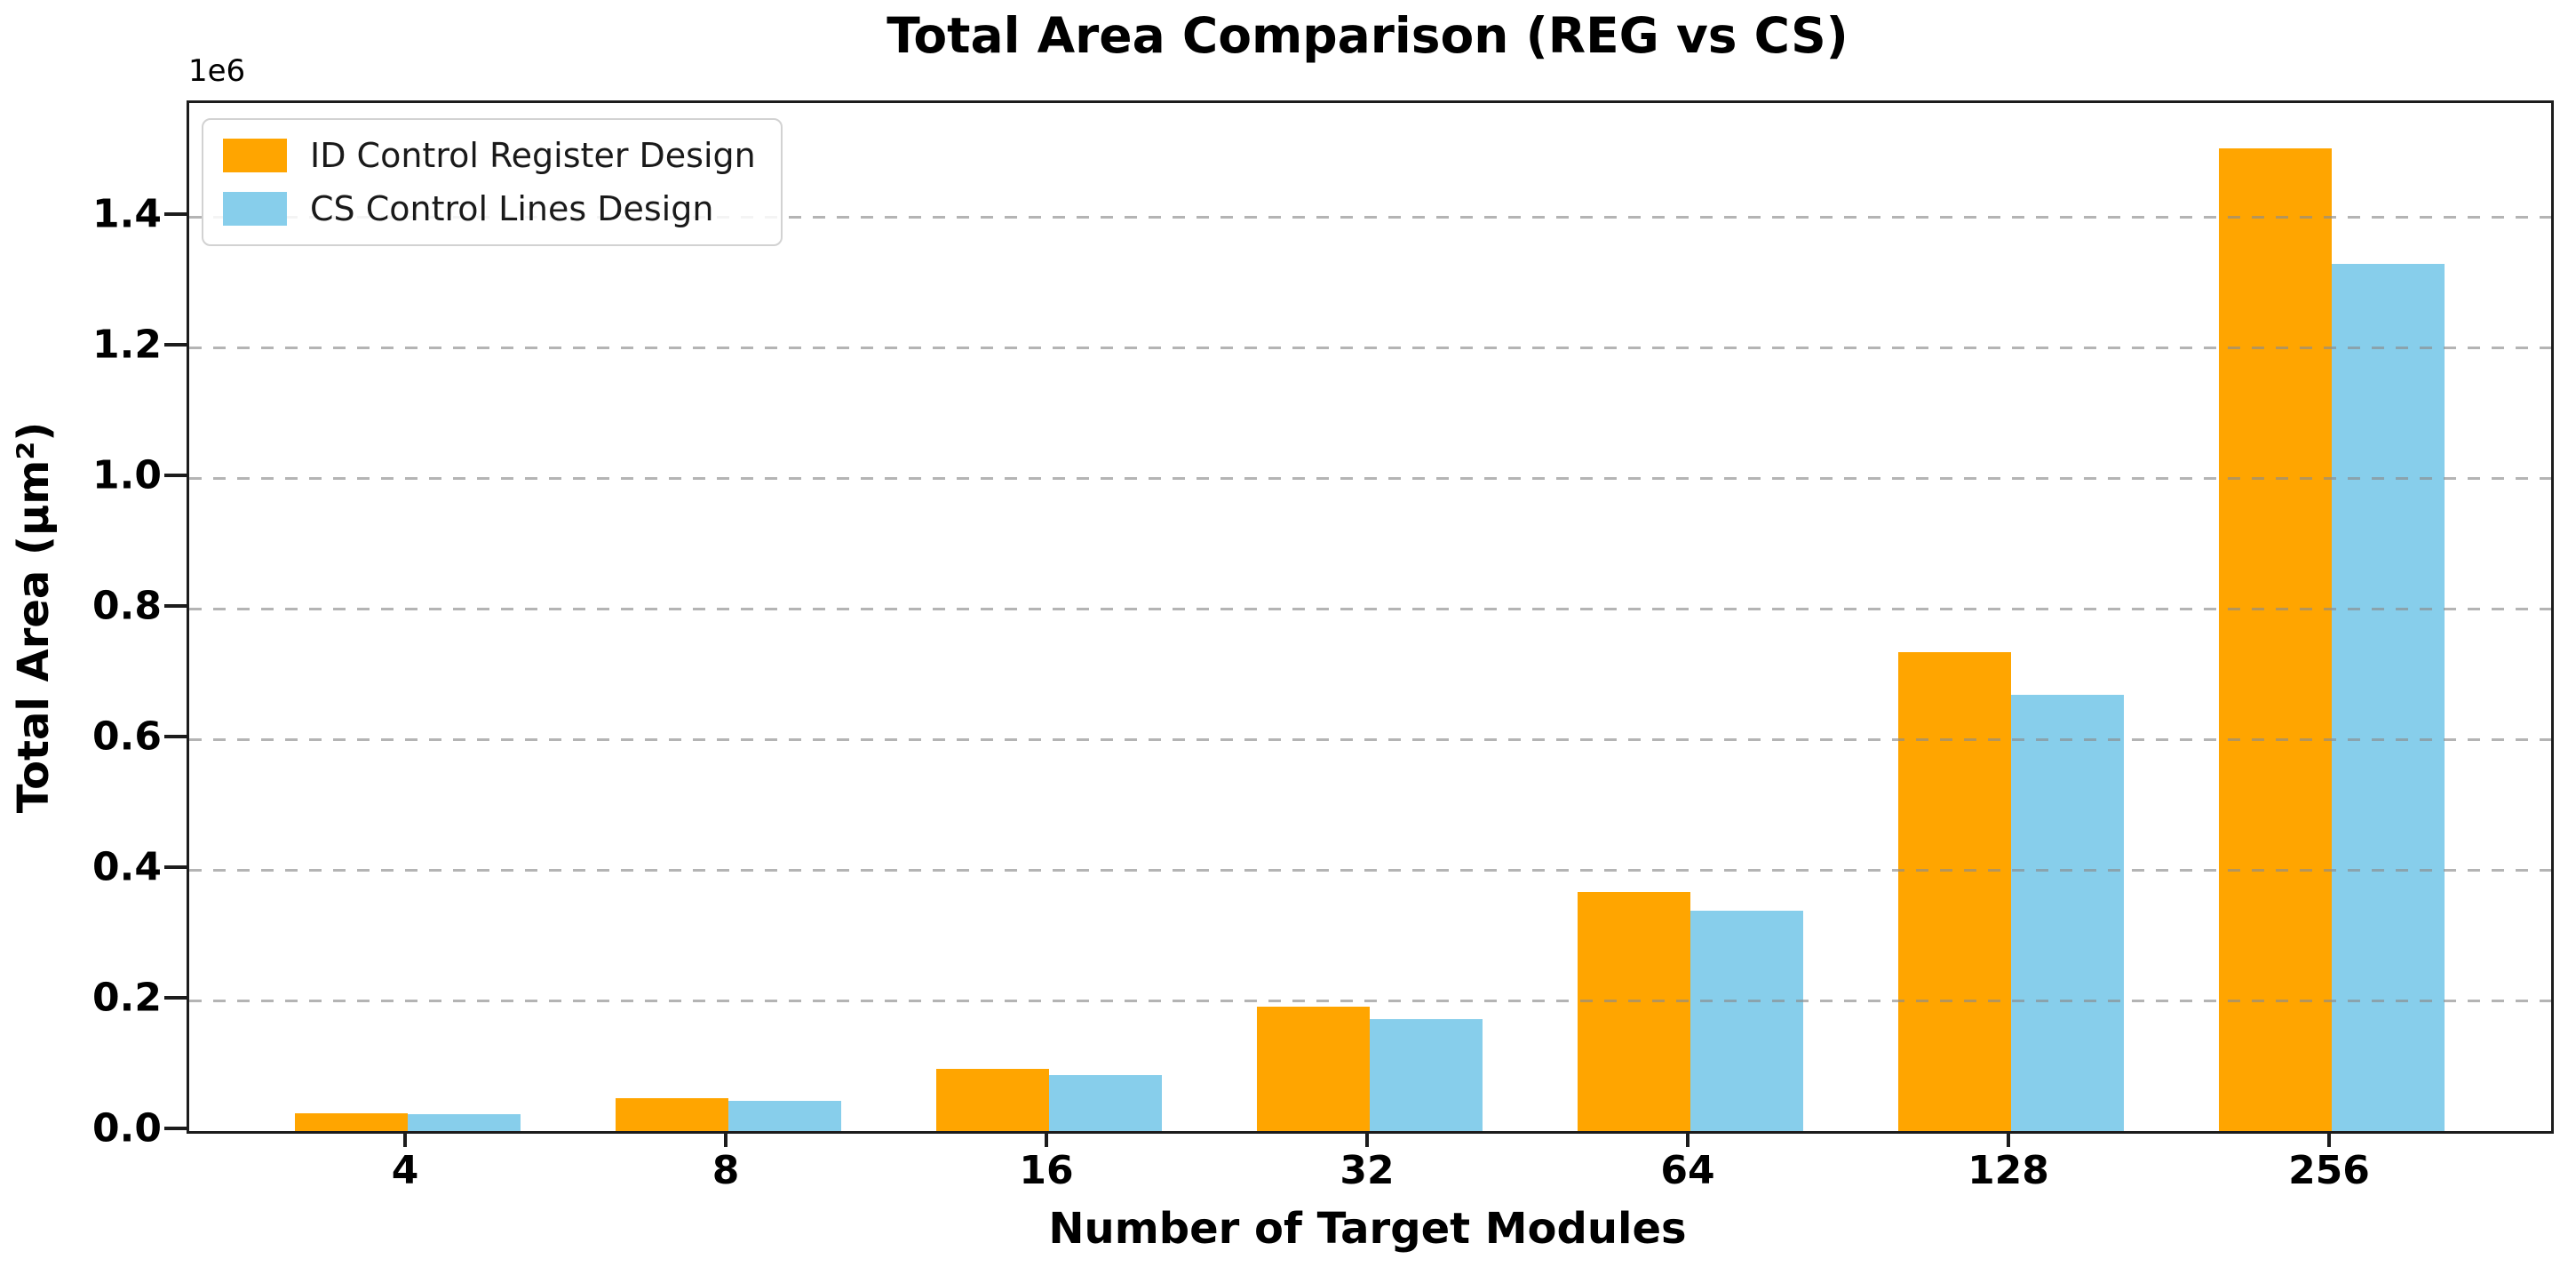 The image size is (2576, 1275). Describe the element at coordinates (1370, 217) in the screenshot. I see `gridline-1.4` at that location.